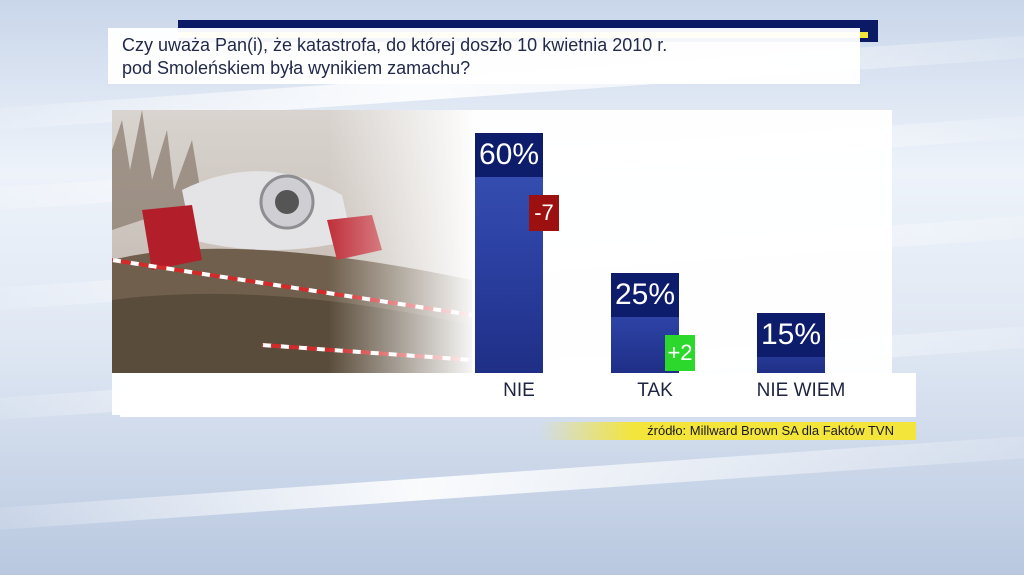 The width and height of the screenshot is (1024, 575). What do you see at coordinates (680, 353) in the screenshot?
I see `change-badge-tak: +2` at bounding box center [680, 353].